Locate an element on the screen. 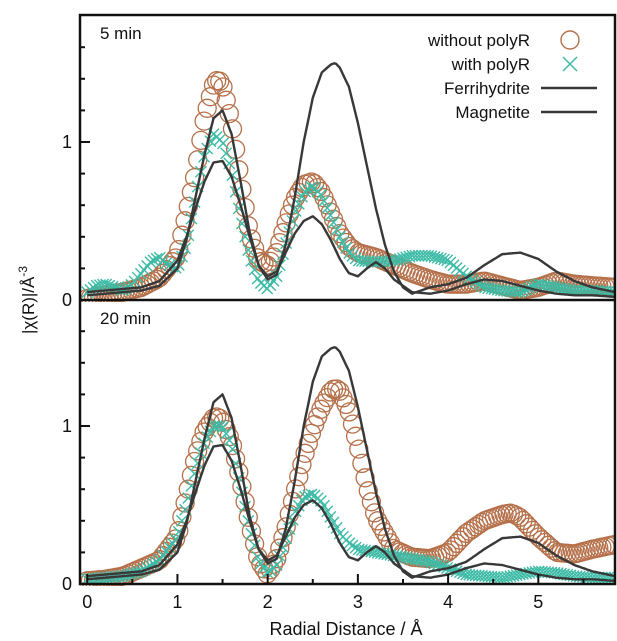  legend-label: with polyR is located at coordinates (490, 64).